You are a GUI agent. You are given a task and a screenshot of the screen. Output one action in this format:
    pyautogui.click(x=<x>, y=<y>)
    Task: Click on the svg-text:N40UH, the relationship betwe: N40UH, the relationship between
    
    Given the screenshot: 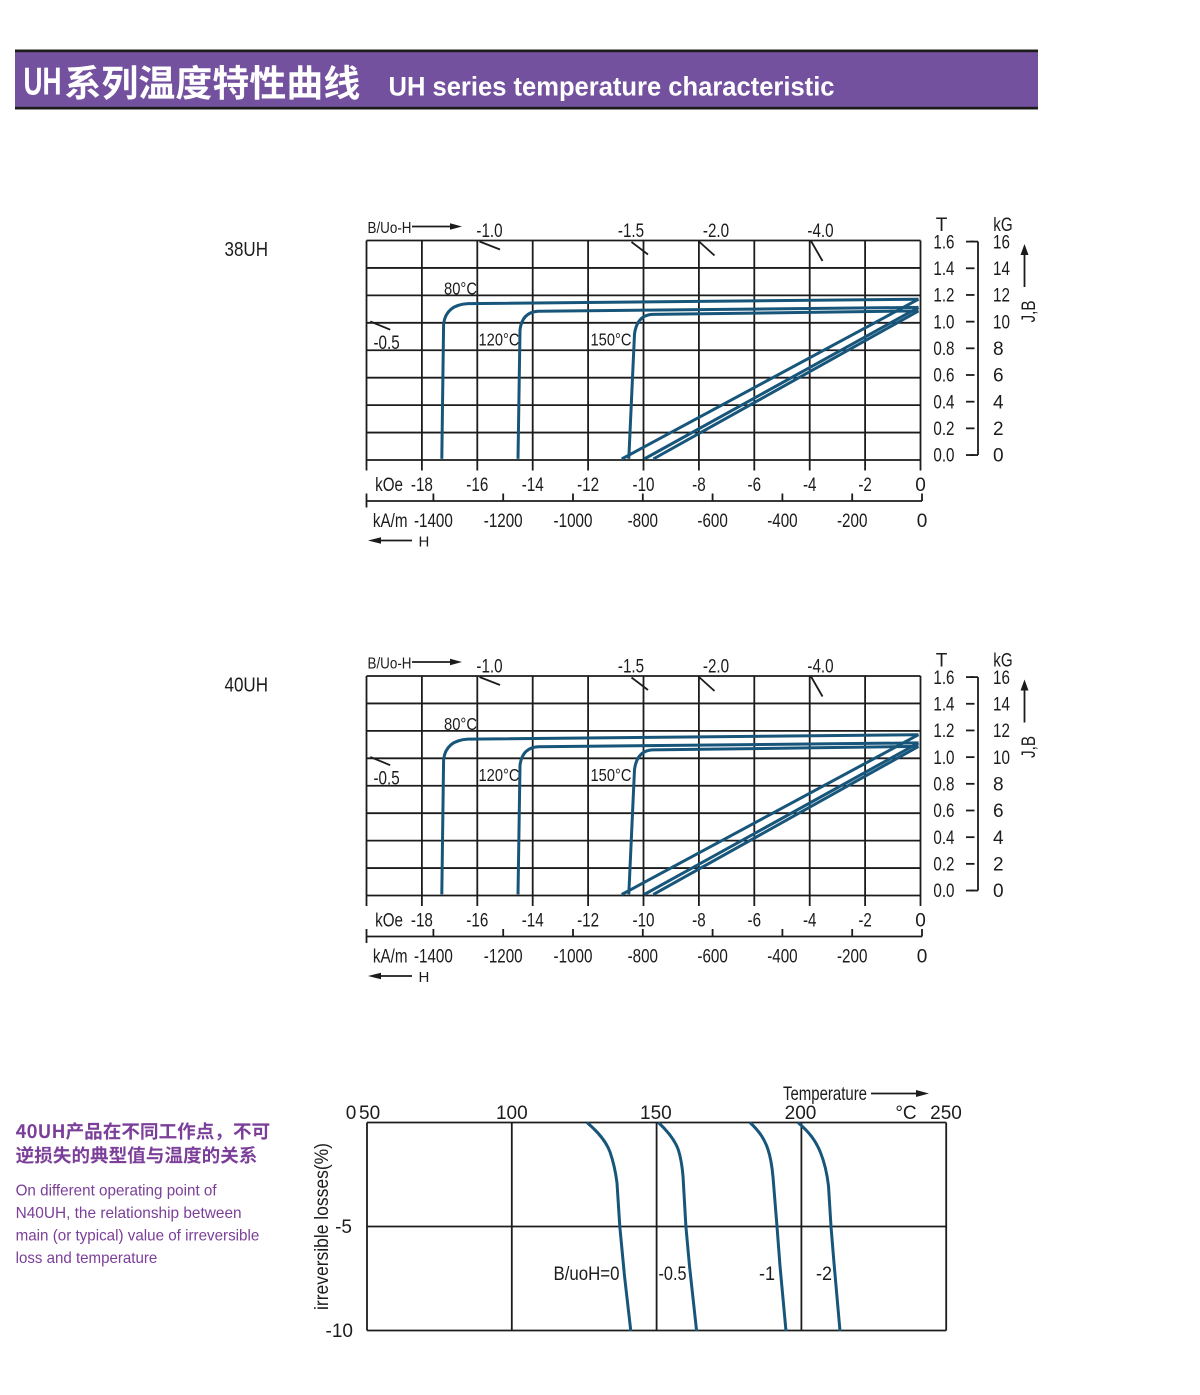 What is the action you would take?
    pyautogui.click(x=129, y=1213)
    